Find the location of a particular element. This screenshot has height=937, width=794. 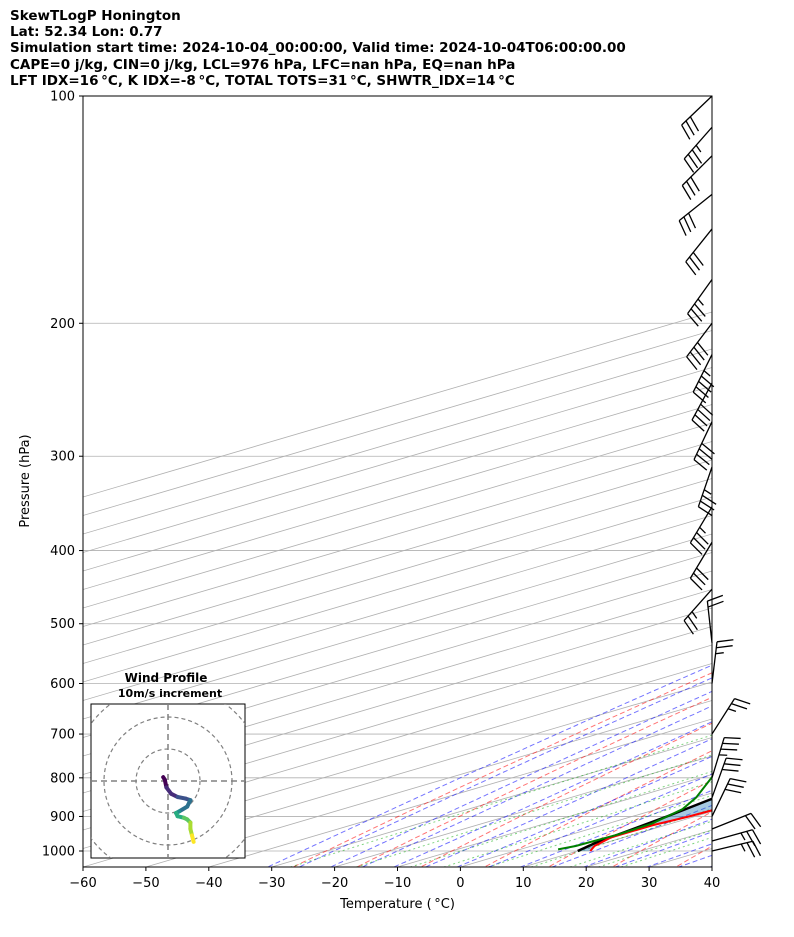

x-tick-label: 10 is located at coordinates (523, 883).